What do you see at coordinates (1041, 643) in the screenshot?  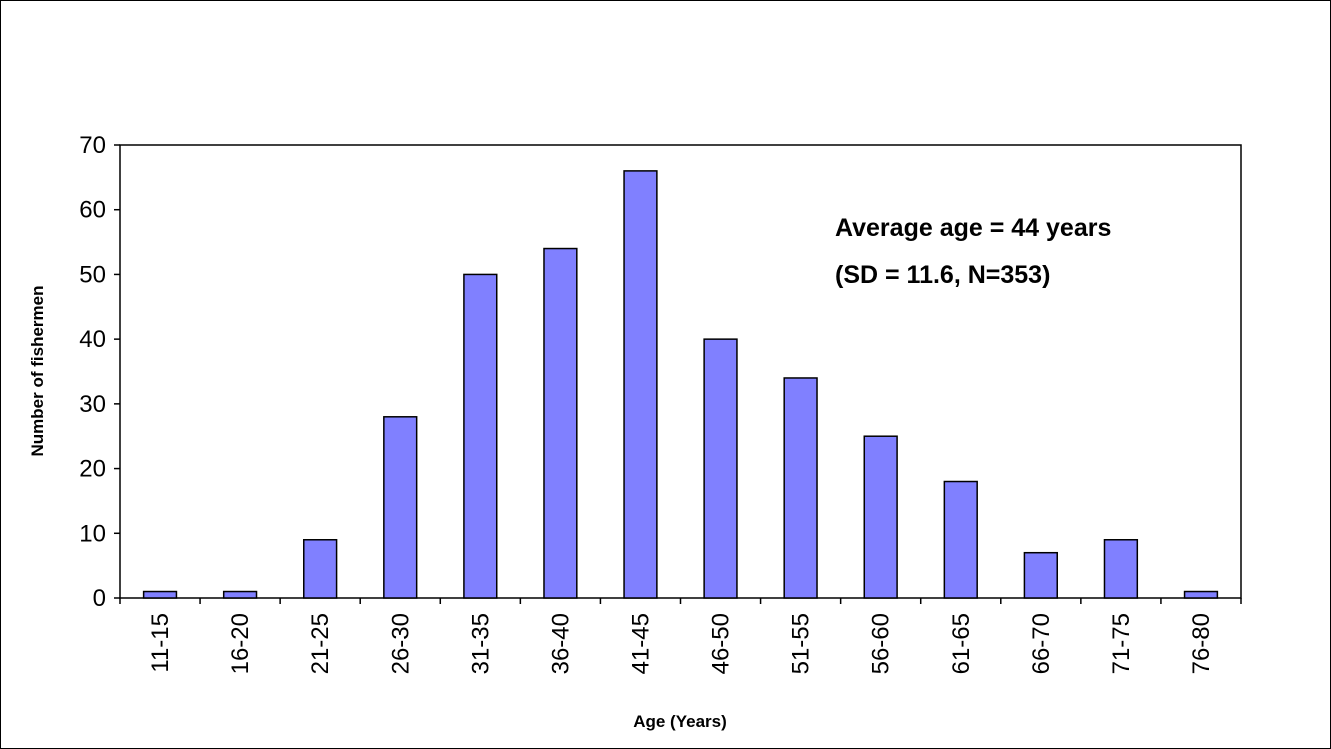 I see `x-tick-label-66-70: 66-70` at bounding box center [1041, 643].